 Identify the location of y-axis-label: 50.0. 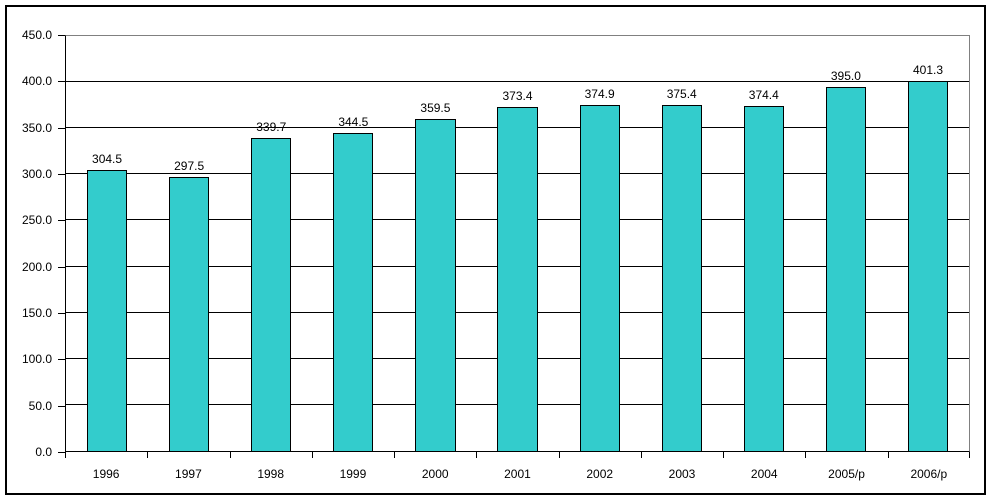
(40, 405).